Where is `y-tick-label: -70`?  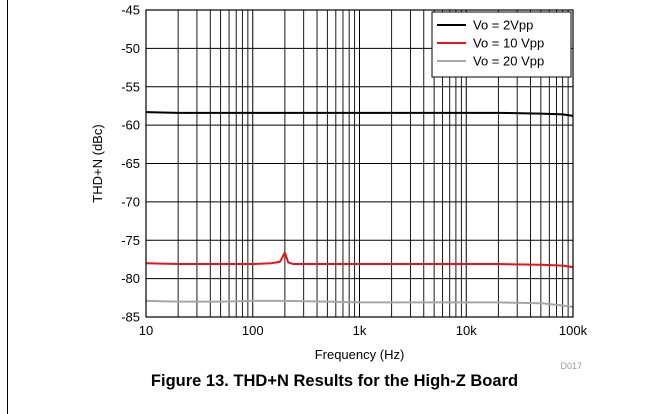
y-tick-label: -70 is located at coordinates (130, 201).